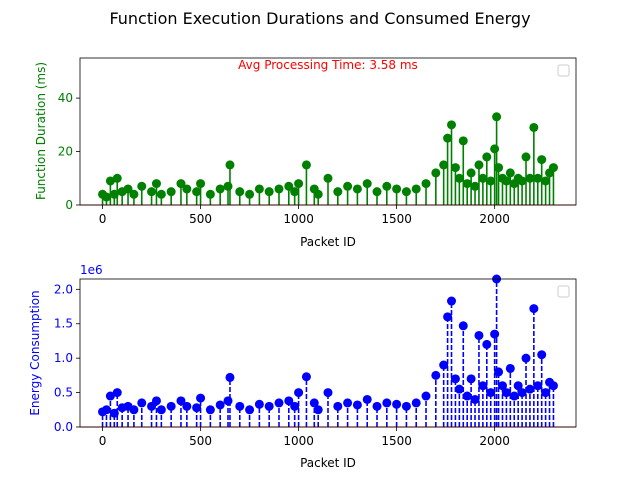  What do you see at coordinates (103, 219) in the screenshot?
I see `duration-x-tick-label: 0` at bounding box center [103, 219].